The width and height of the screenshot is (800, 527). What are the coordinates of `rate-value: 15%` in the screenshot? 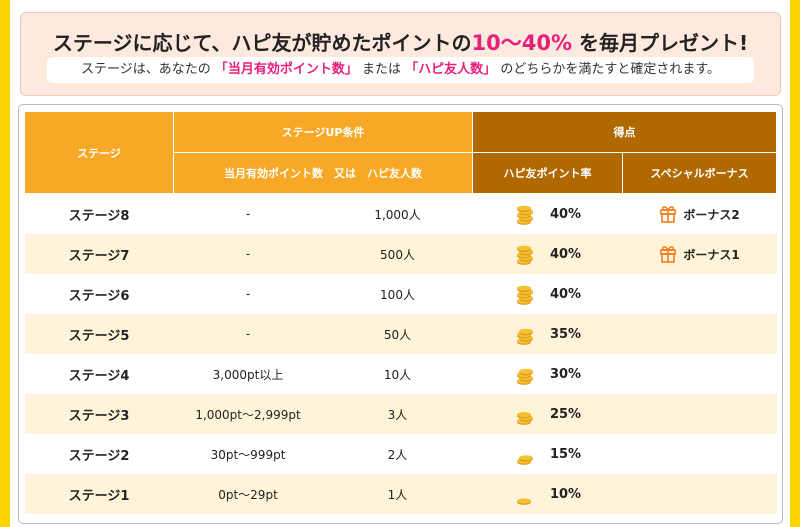 It's located at (565, 454).